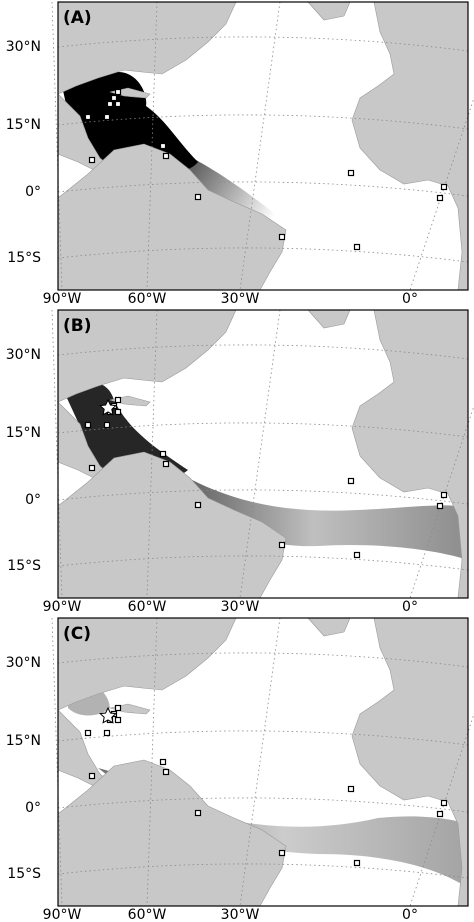 This screenshot has height=922, width=474. What do you see at coordinates (77, 18) in the screenshot?
I see `panel-label: (A)` at bounding box center [77, 18].